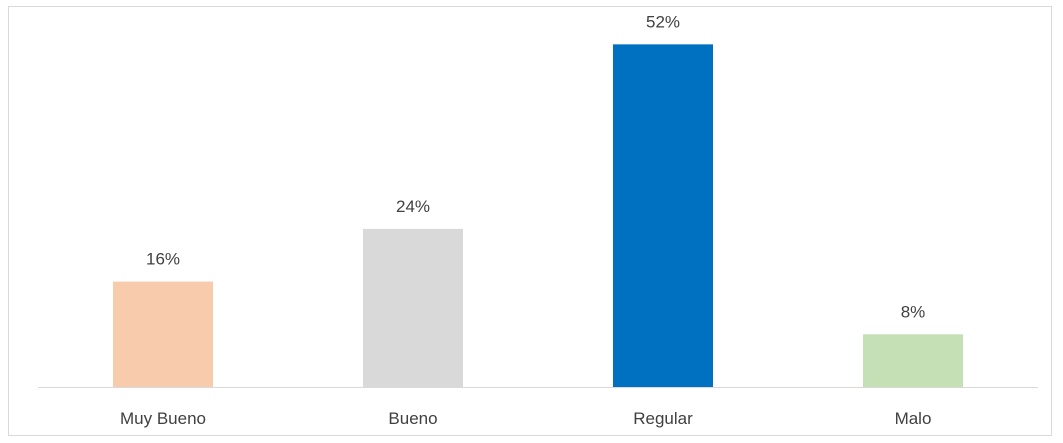 The width and height of the screenshot is (1063, 443). Describe the element at coordinates (913, 360) in the screenshot. I see `bar-malo` at that location.